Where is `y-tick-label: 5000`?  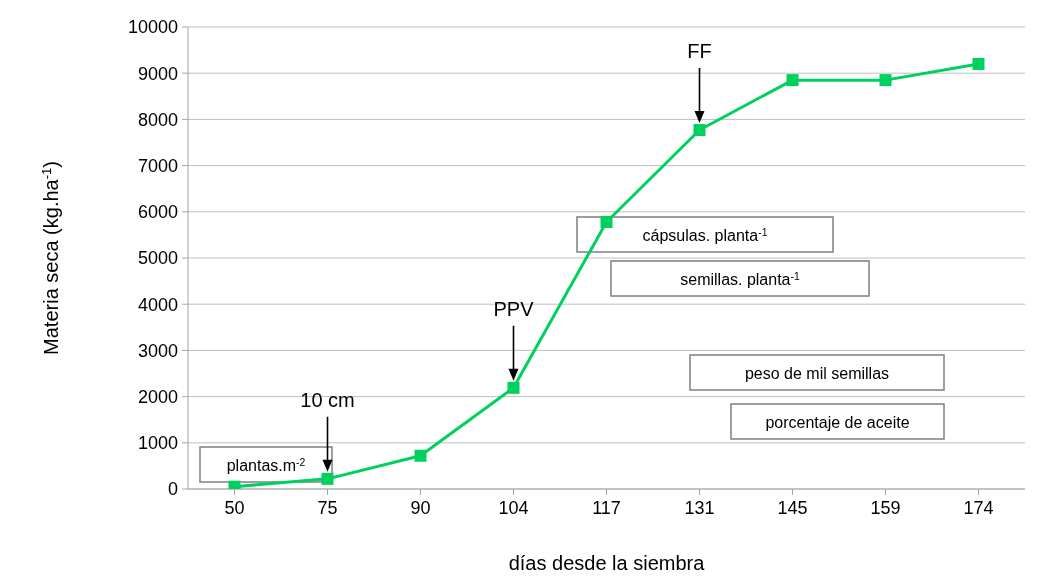 y-tick-label: 5000 is located at coordinates (157, 258).